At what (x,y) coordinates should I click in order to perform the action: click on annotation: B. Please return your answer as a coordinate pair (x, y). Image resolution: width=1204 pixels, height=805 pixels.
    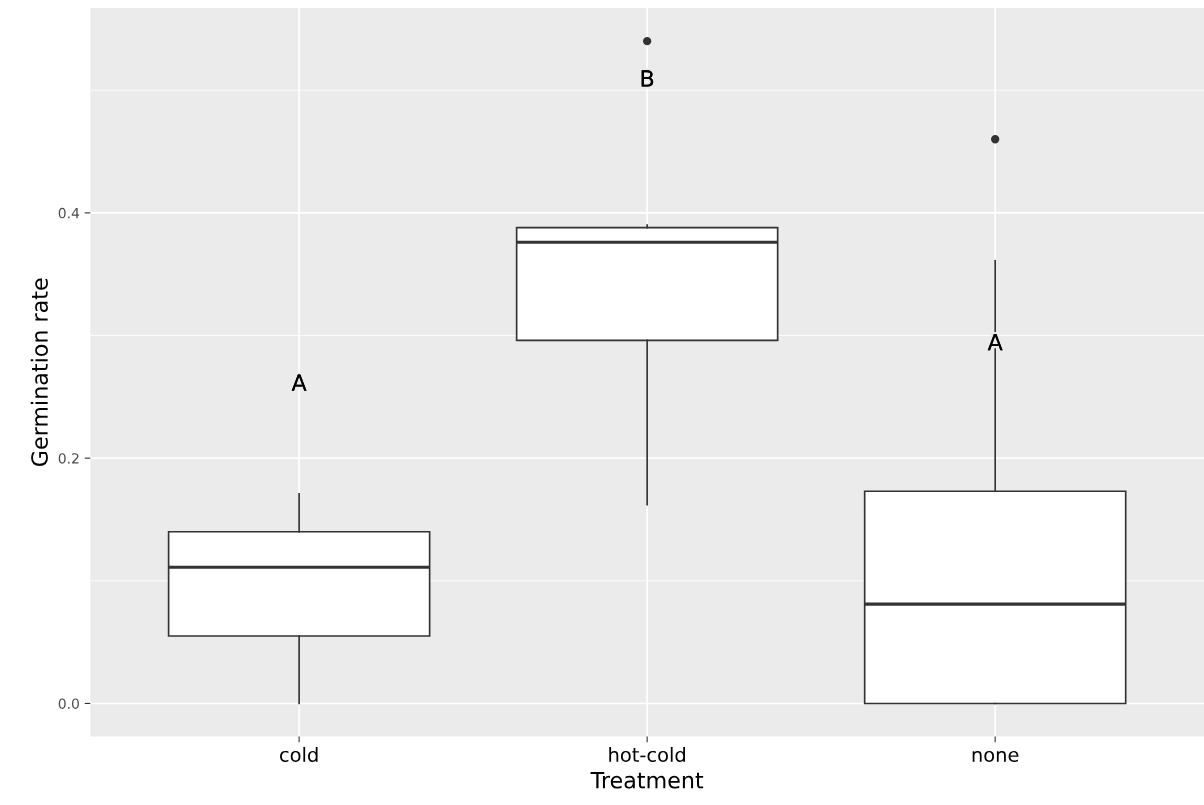
    Looking at the image, I should click on (647, 78).